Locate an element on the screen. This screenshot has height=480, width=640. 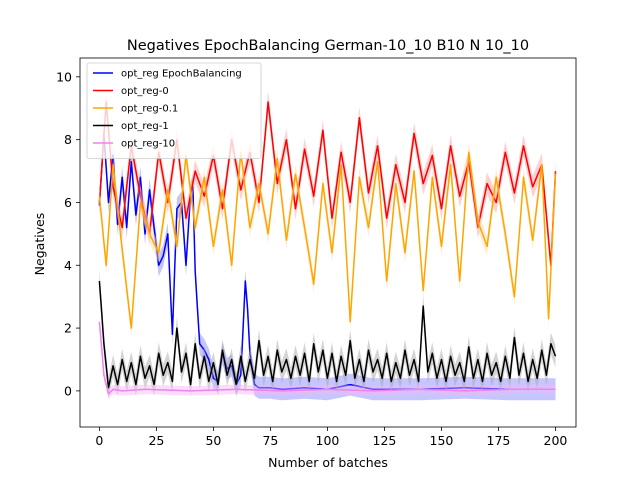
legend-label-2: opt_reg-0.1 is located at coordinates (149, 109).